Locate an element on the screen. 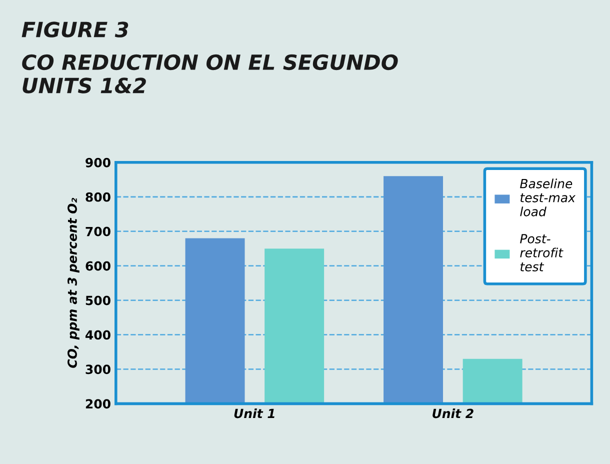 This screenshot has width=610, height=464. y-tick-label: 700 is located at coordinates (98, 231).